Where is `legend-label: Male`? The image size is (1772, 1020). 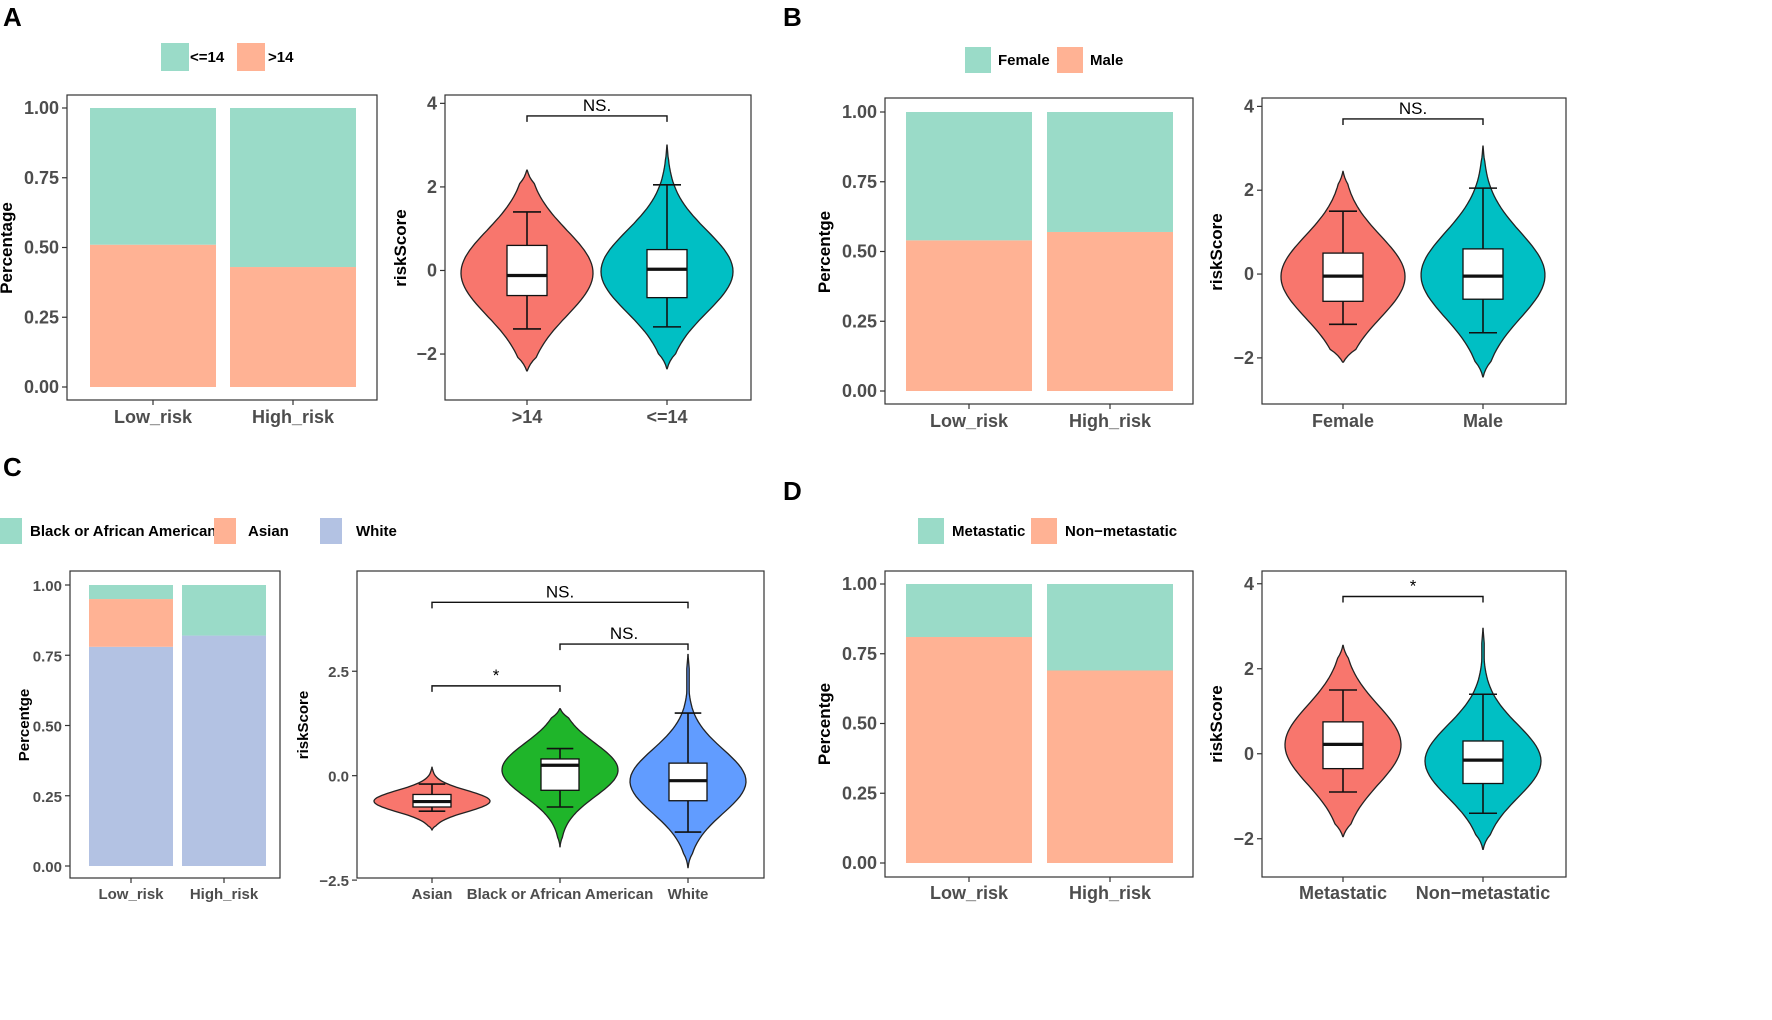 legend-label: Male is located at coordinates (1106, 60).